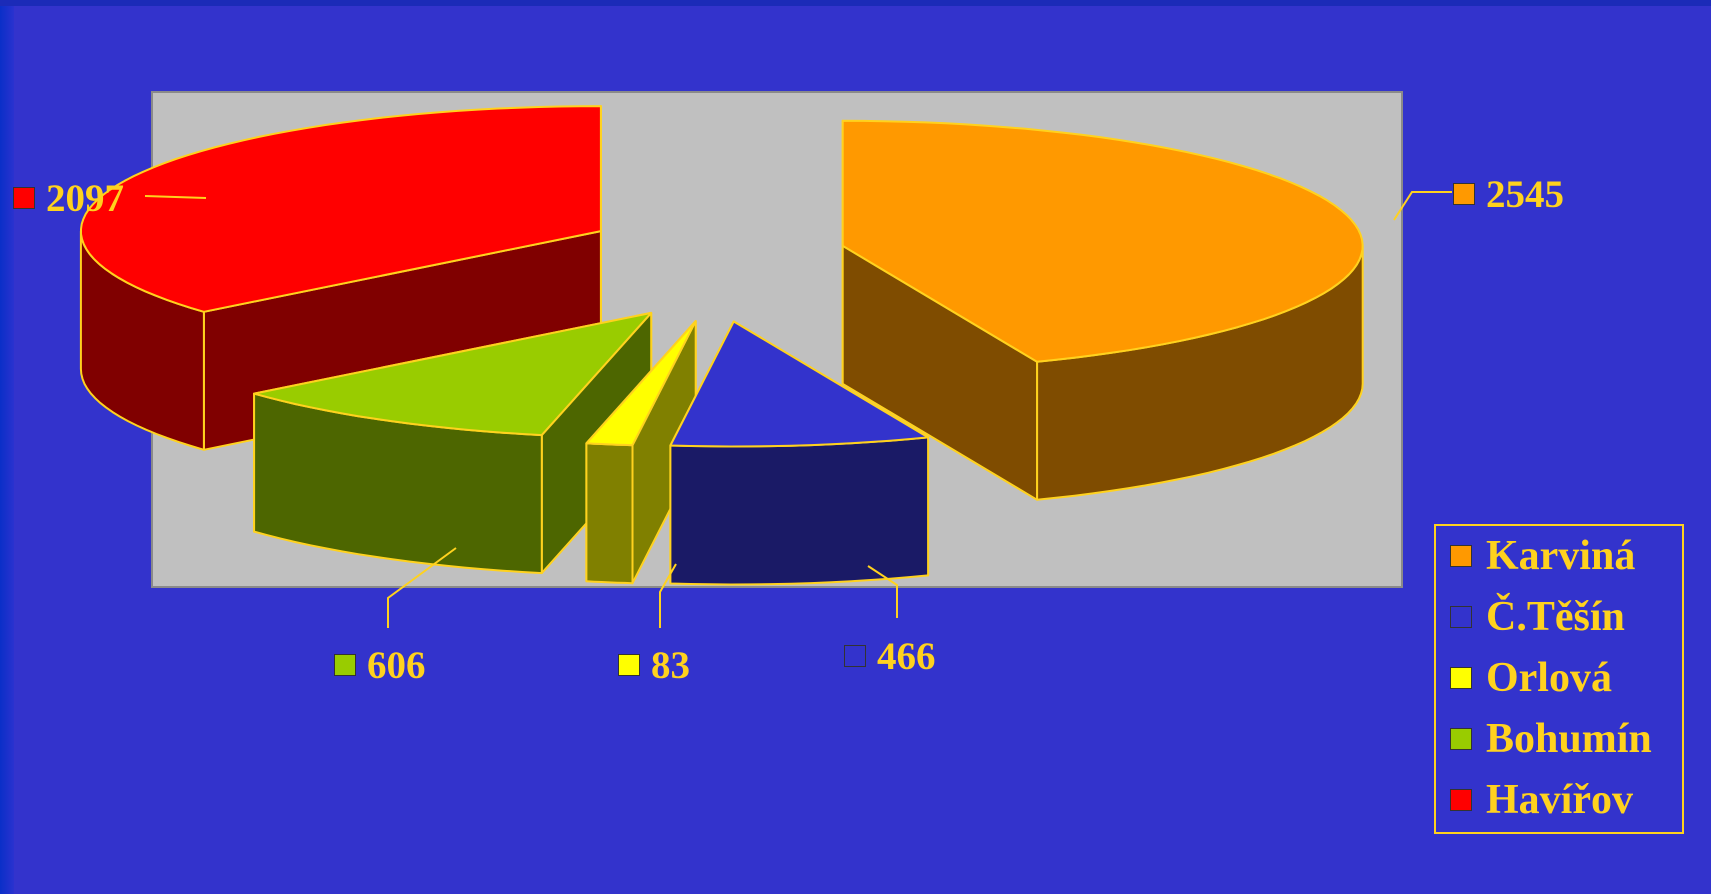 The image size is (1711, 894). I want to click on pie-slice-havirov, so click(340, 278).